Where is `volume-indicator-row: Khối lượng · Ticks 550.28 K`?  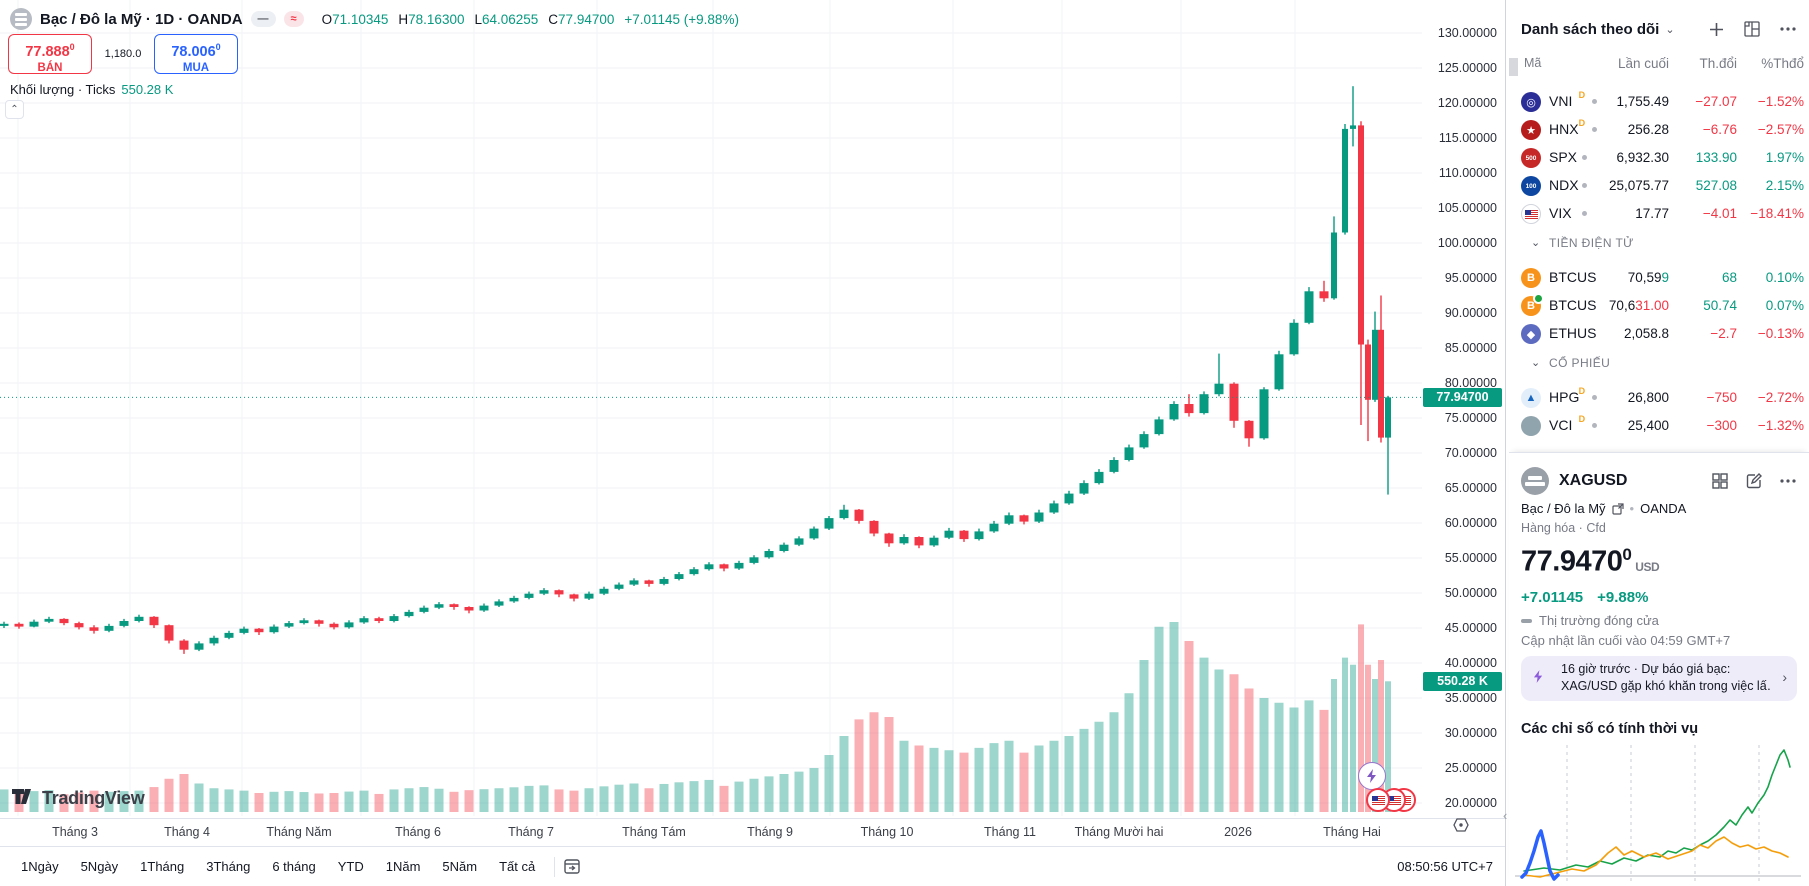 volume-indicator-row: Khối lượng · Ticks 550.28 K is located at coordinates (91, 89).